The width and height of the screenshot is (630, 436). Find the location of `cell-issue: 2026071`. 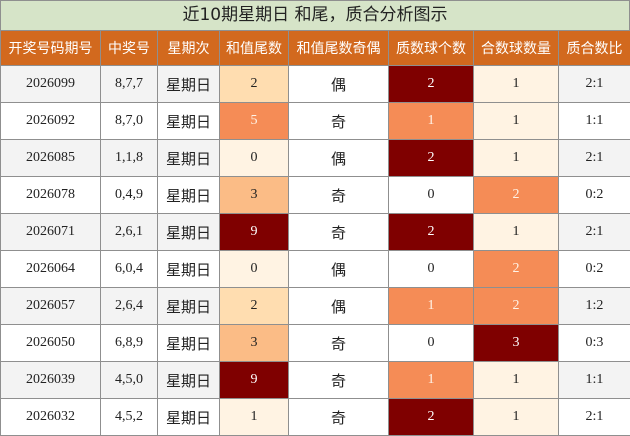

cell-issue: 2026071 is located at coordinates (51, 232).